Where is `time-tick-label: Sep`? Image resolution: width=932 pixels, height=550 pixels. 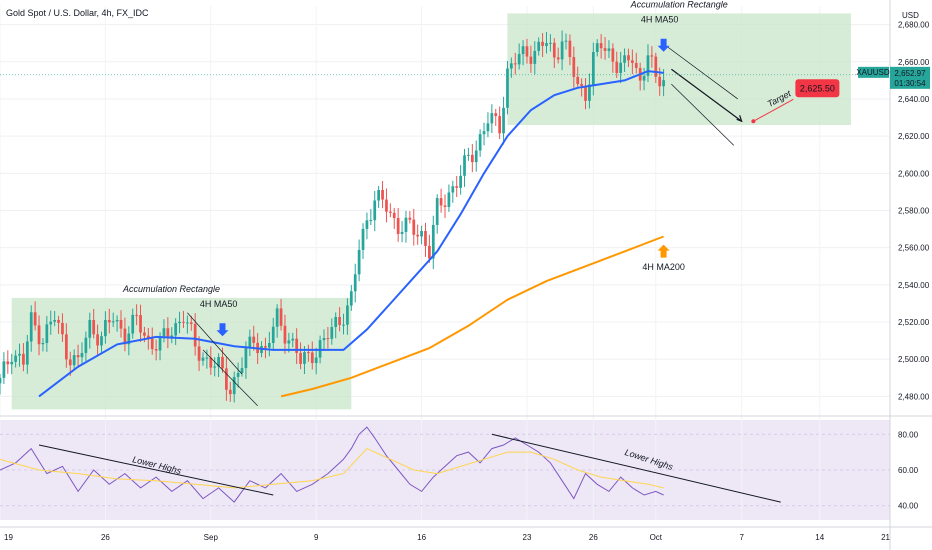 time-tick-label: Sep is located at coordinates (211, 537).